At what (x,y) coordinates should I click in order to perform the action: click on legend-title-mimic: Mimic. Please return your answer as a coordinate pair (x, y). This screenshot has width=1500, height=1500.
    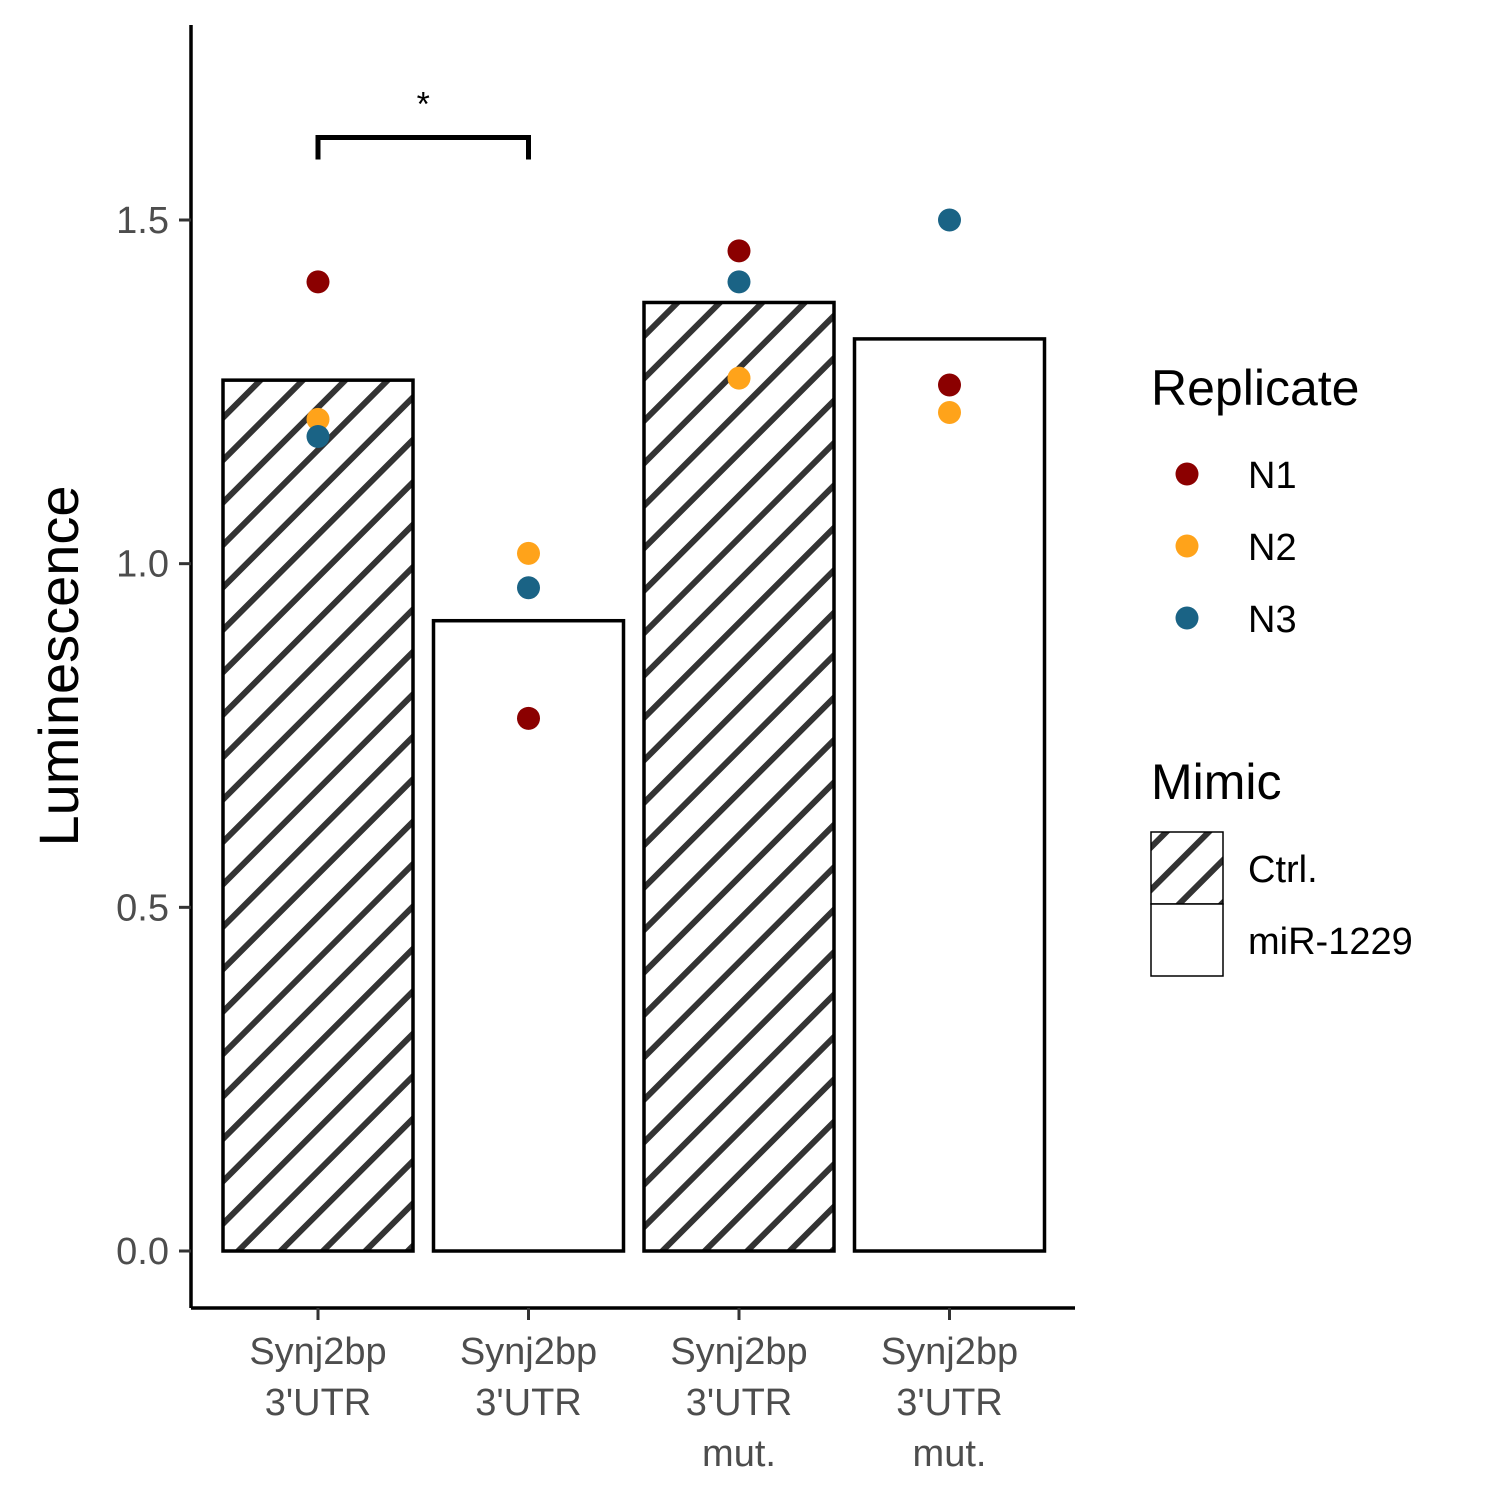
    Looking at the image, I should click on (1216, 782).